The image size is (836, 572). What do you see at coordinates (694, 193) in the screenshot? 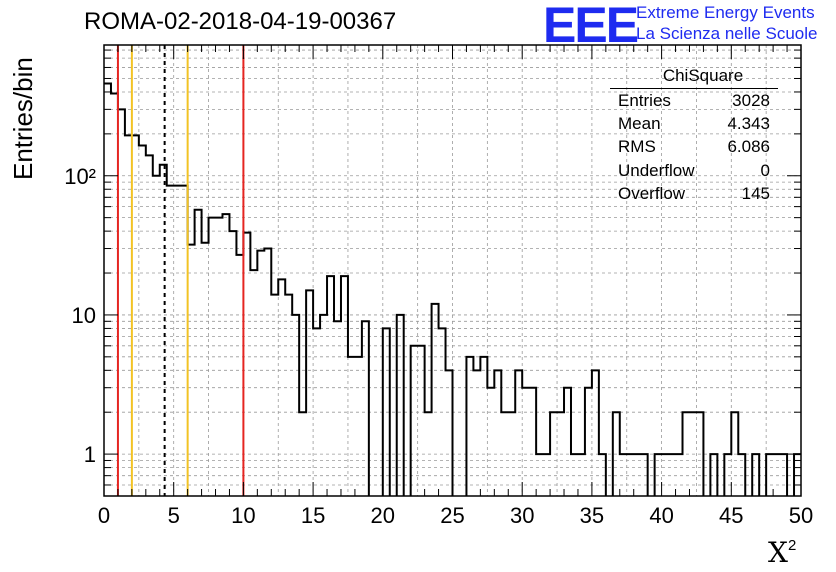
I see `stats-row: Overflow 145` at bounding box center [694, 193].